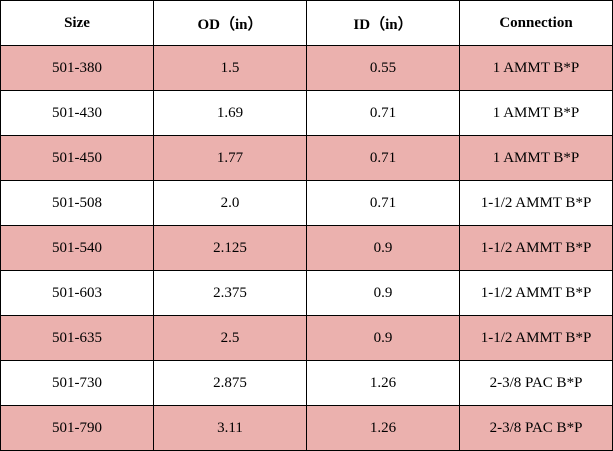 The width and height of the screenshot is (613, 451). What do you see at coordinates (77, 158) in the screenshot?
I see `size-cell: 501-450` at bounding box center [77, 158].